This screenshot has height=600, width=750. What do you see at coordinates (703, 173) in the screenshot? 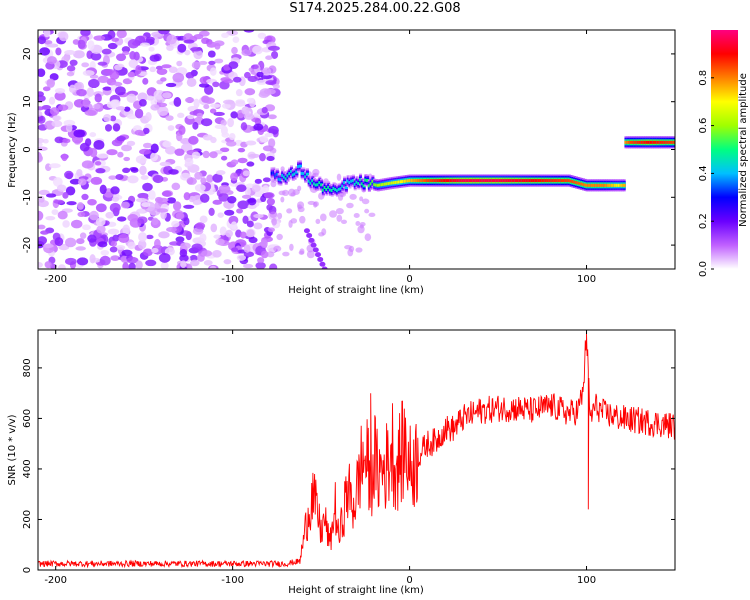
I see `colorbar-tick-label: 0.4` at bounding box center [703, 173].